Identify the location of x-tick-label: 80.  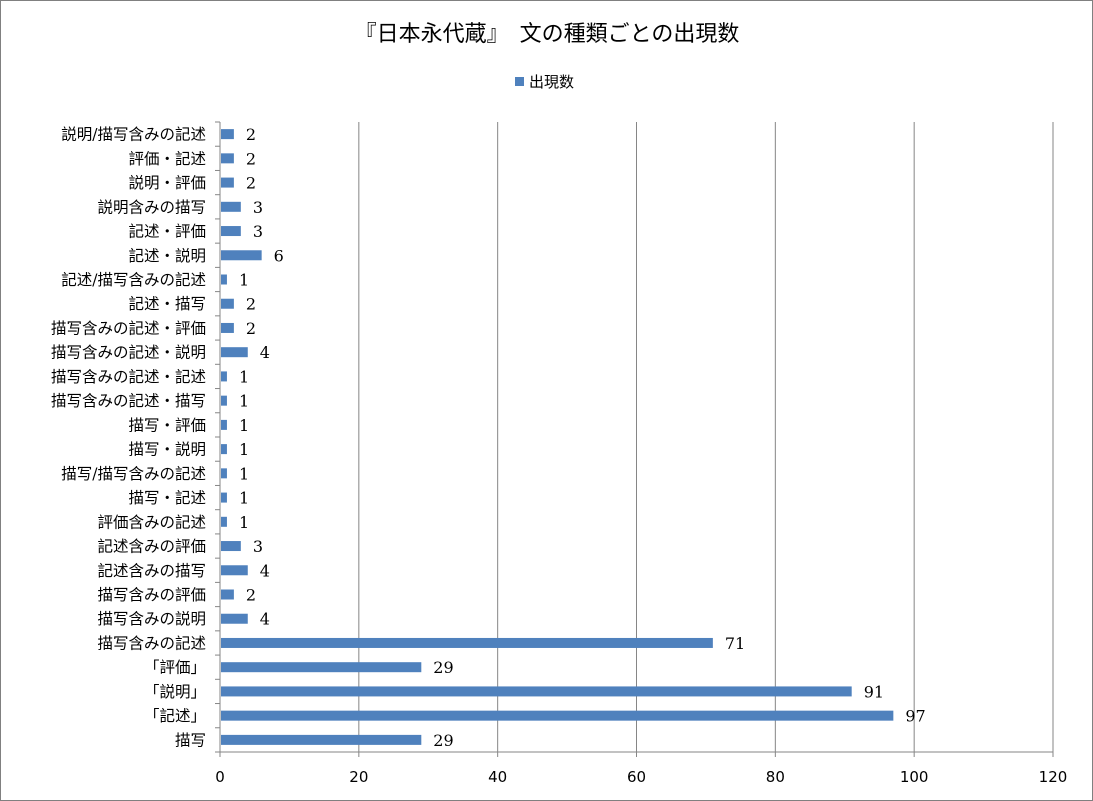
(775, 777).